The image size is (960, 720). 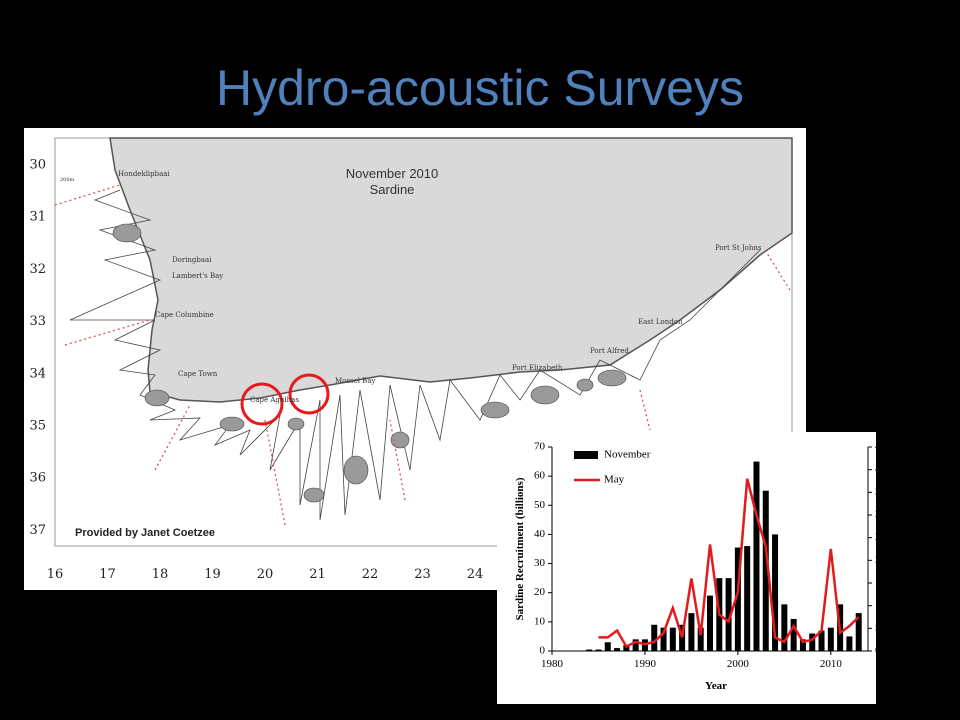 What do you see at coordinates (370, 574) in the screenshot?
I see `longitude-label: 22` at bounding box center [370, 574].